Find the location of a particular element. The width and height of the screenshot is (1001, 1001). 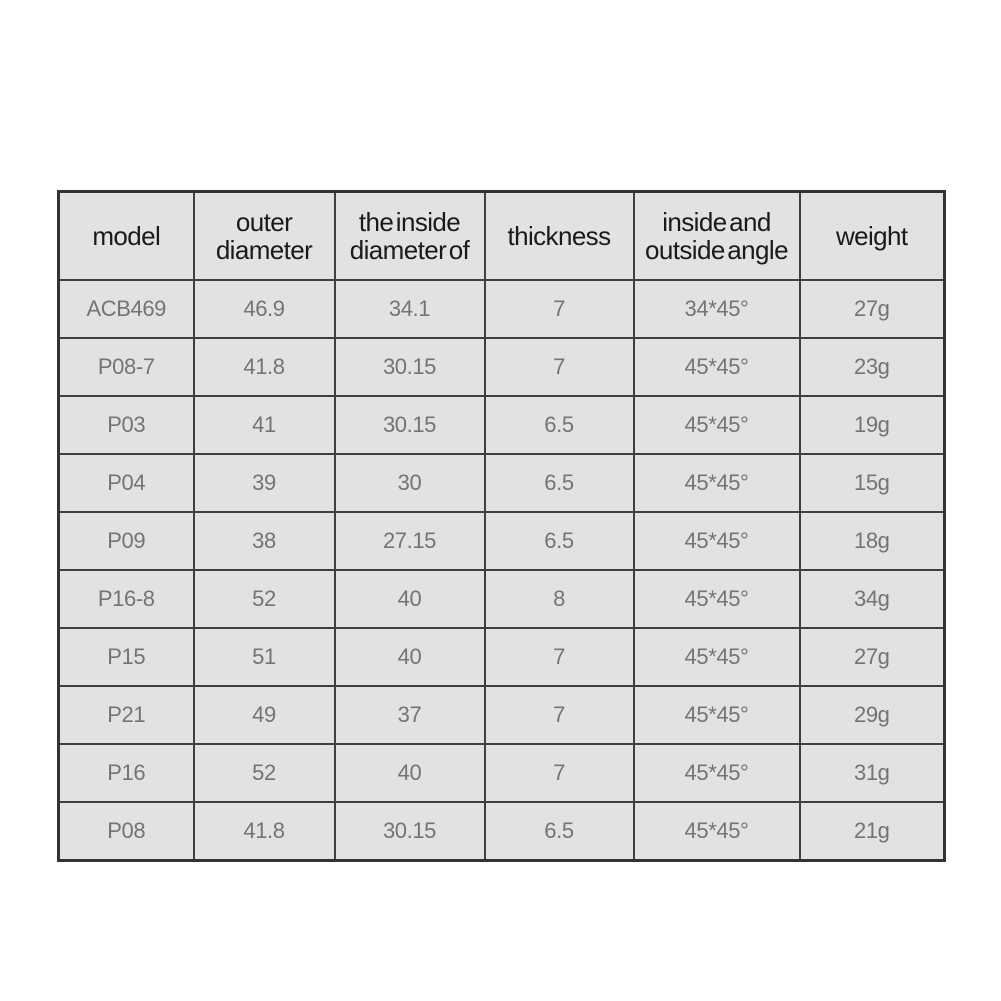

cell-inside-diameter: 30 is located at coordinates (409, 482).